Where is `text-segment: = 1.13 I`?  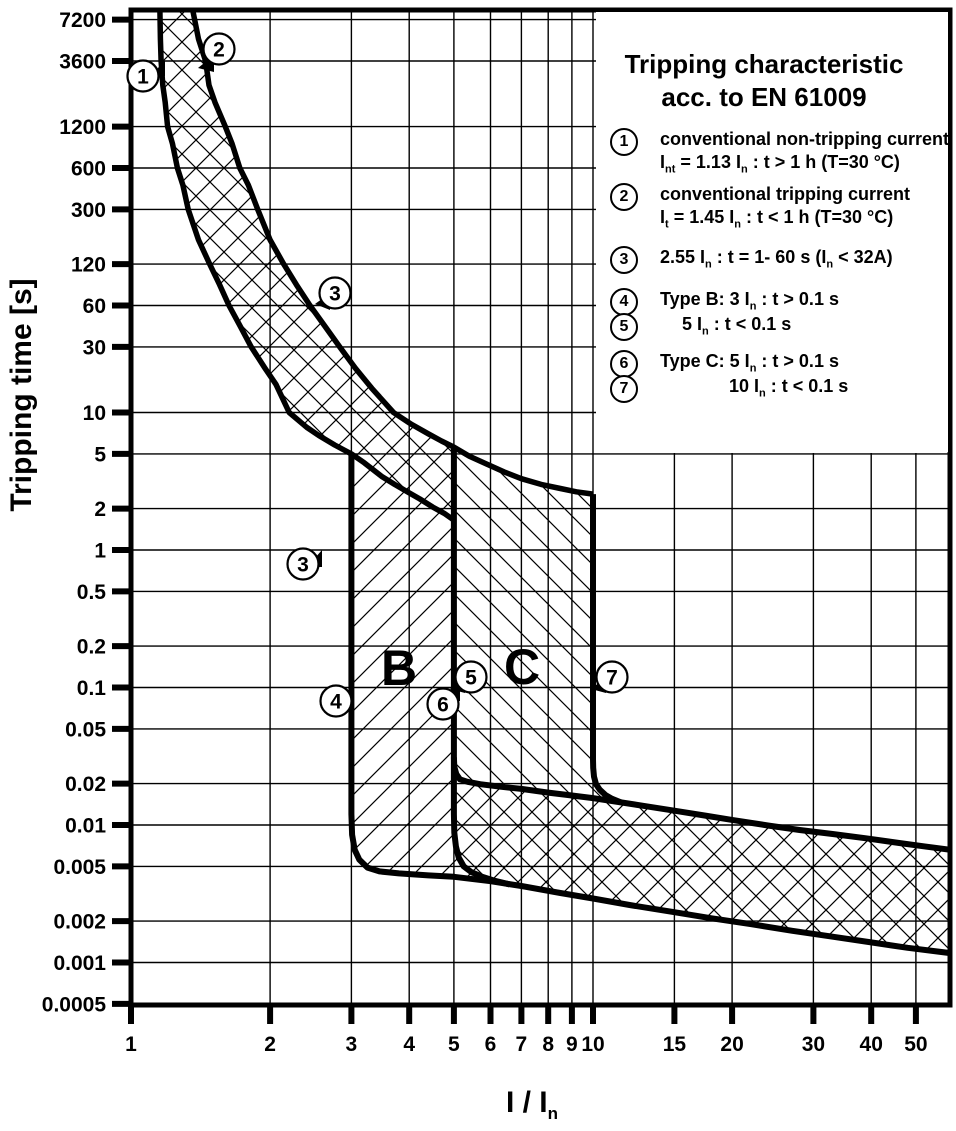
text-segment: = 1.13 I is located at coordinates (708, 162).